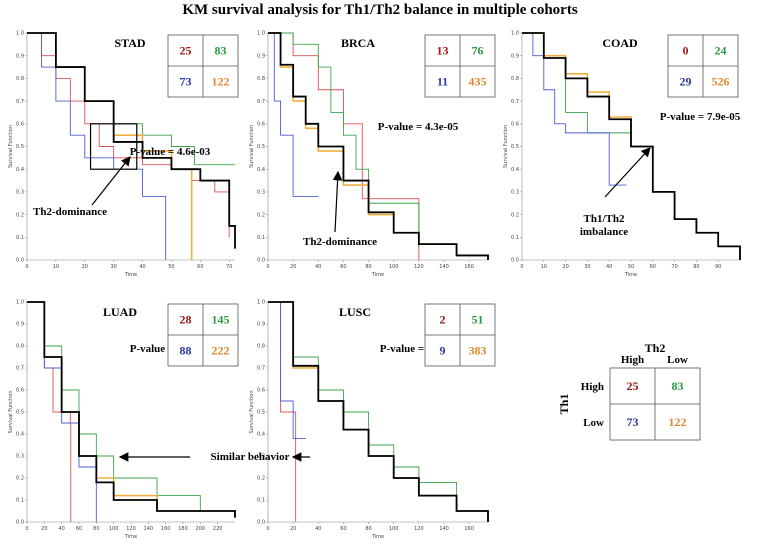 The image size is (760, 550). What do you see at coordinates (131, 529) in the screenshot?
I see `x-tick-label: 120` at bounding box center [131, 529].